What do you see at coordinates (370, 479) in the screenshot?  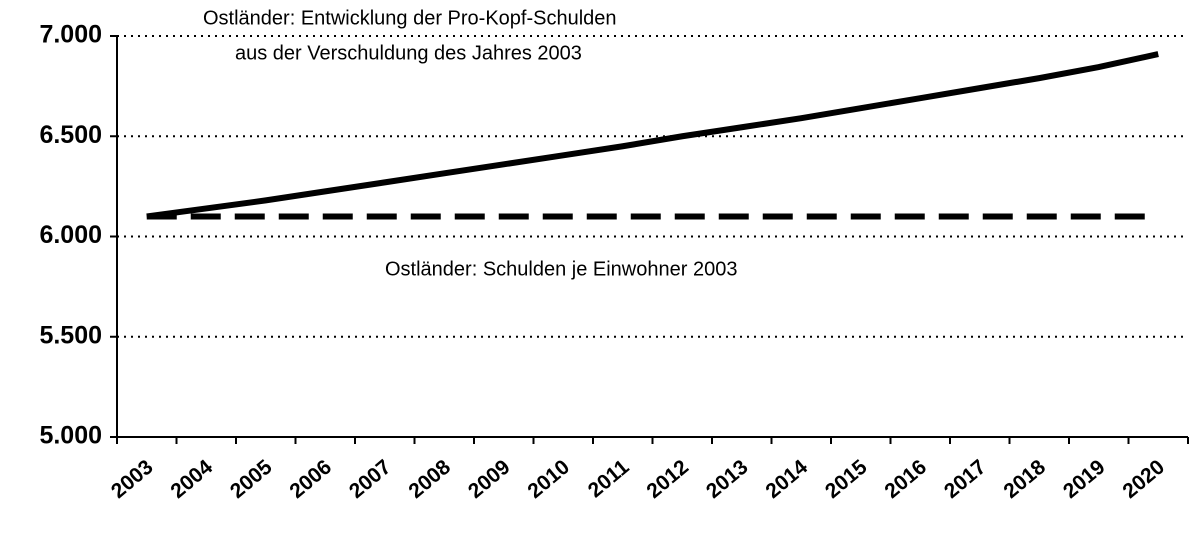 I see `x-tick-label: 2007` at bounding box center [370, 479].